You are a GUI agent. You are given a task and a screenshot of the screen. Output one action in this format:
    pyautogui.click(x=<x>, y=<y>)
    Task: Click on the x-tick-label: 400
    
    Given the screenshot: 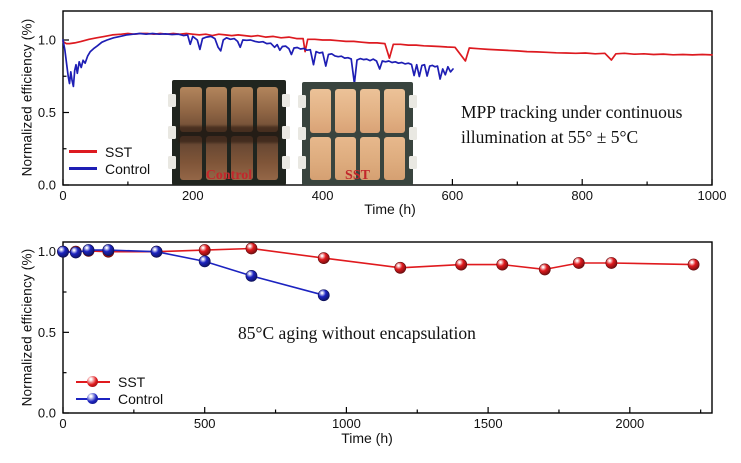 What is the action you would take?
    pyautogui.click(x=323, y=195)
    